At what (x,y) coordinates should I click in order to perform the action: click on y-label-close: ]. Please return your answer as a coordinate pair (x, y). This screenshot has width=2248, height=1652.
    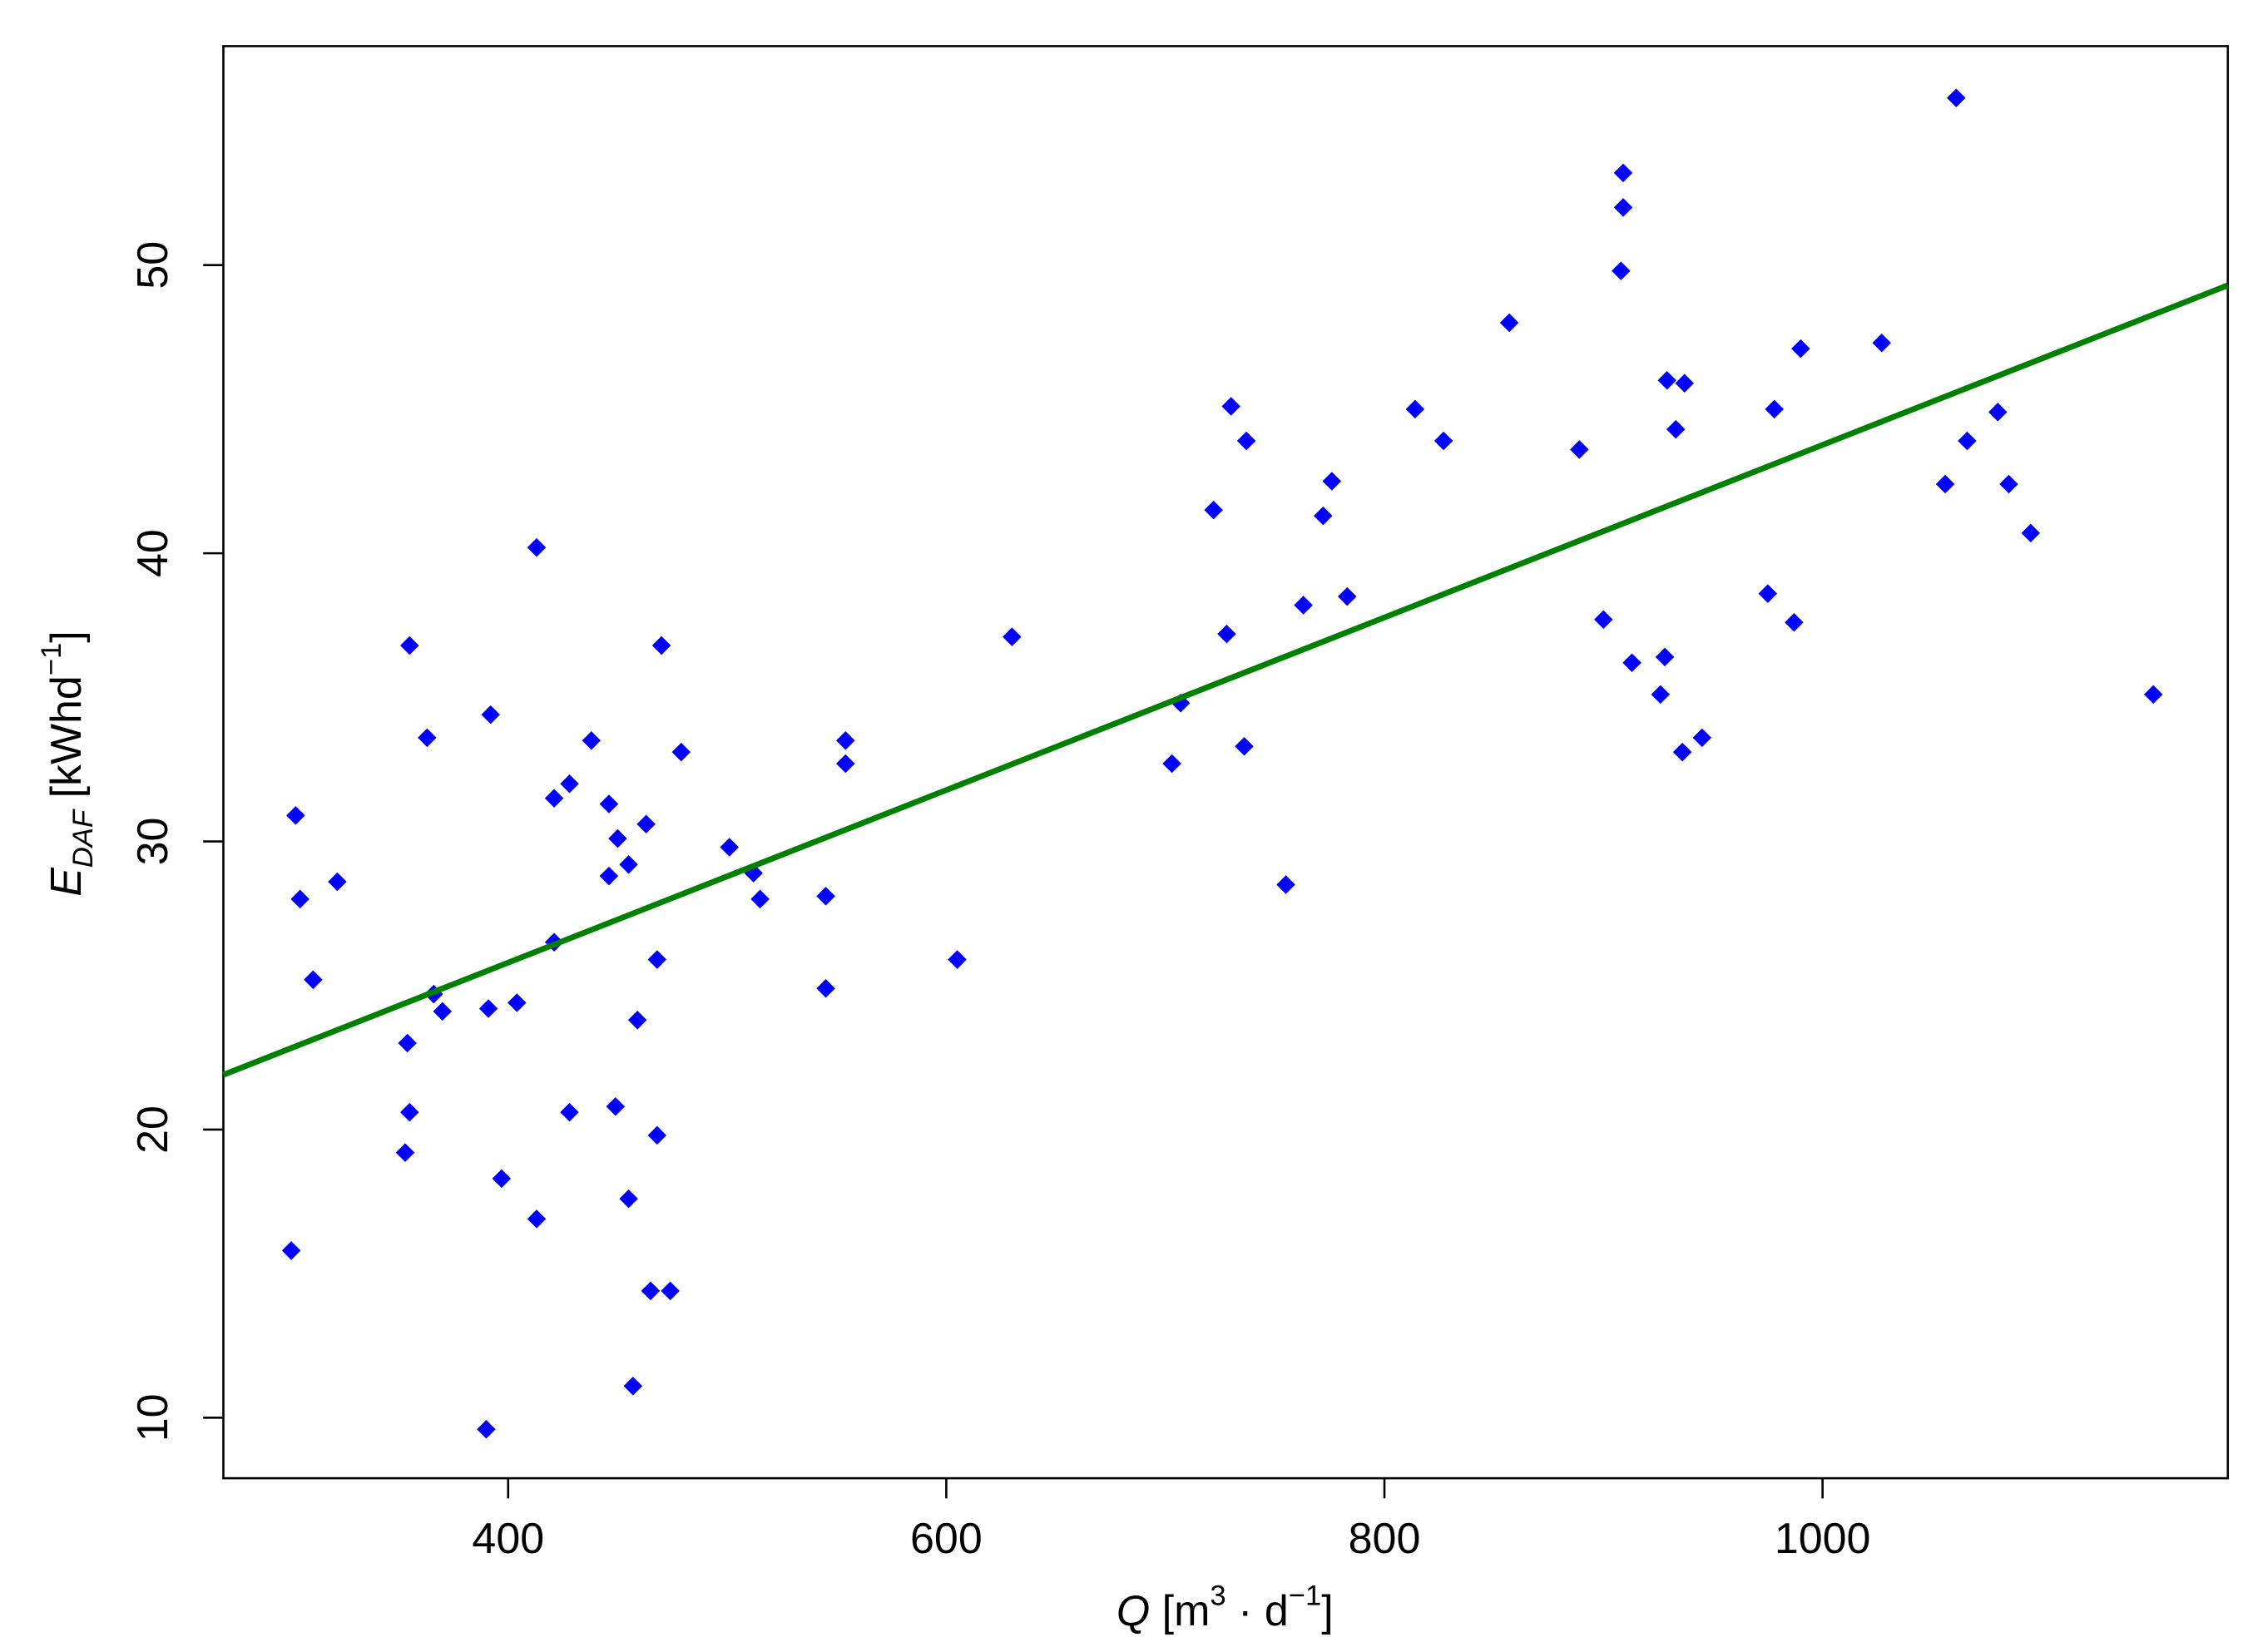
    Looking at the image, I should click on (66, 636).